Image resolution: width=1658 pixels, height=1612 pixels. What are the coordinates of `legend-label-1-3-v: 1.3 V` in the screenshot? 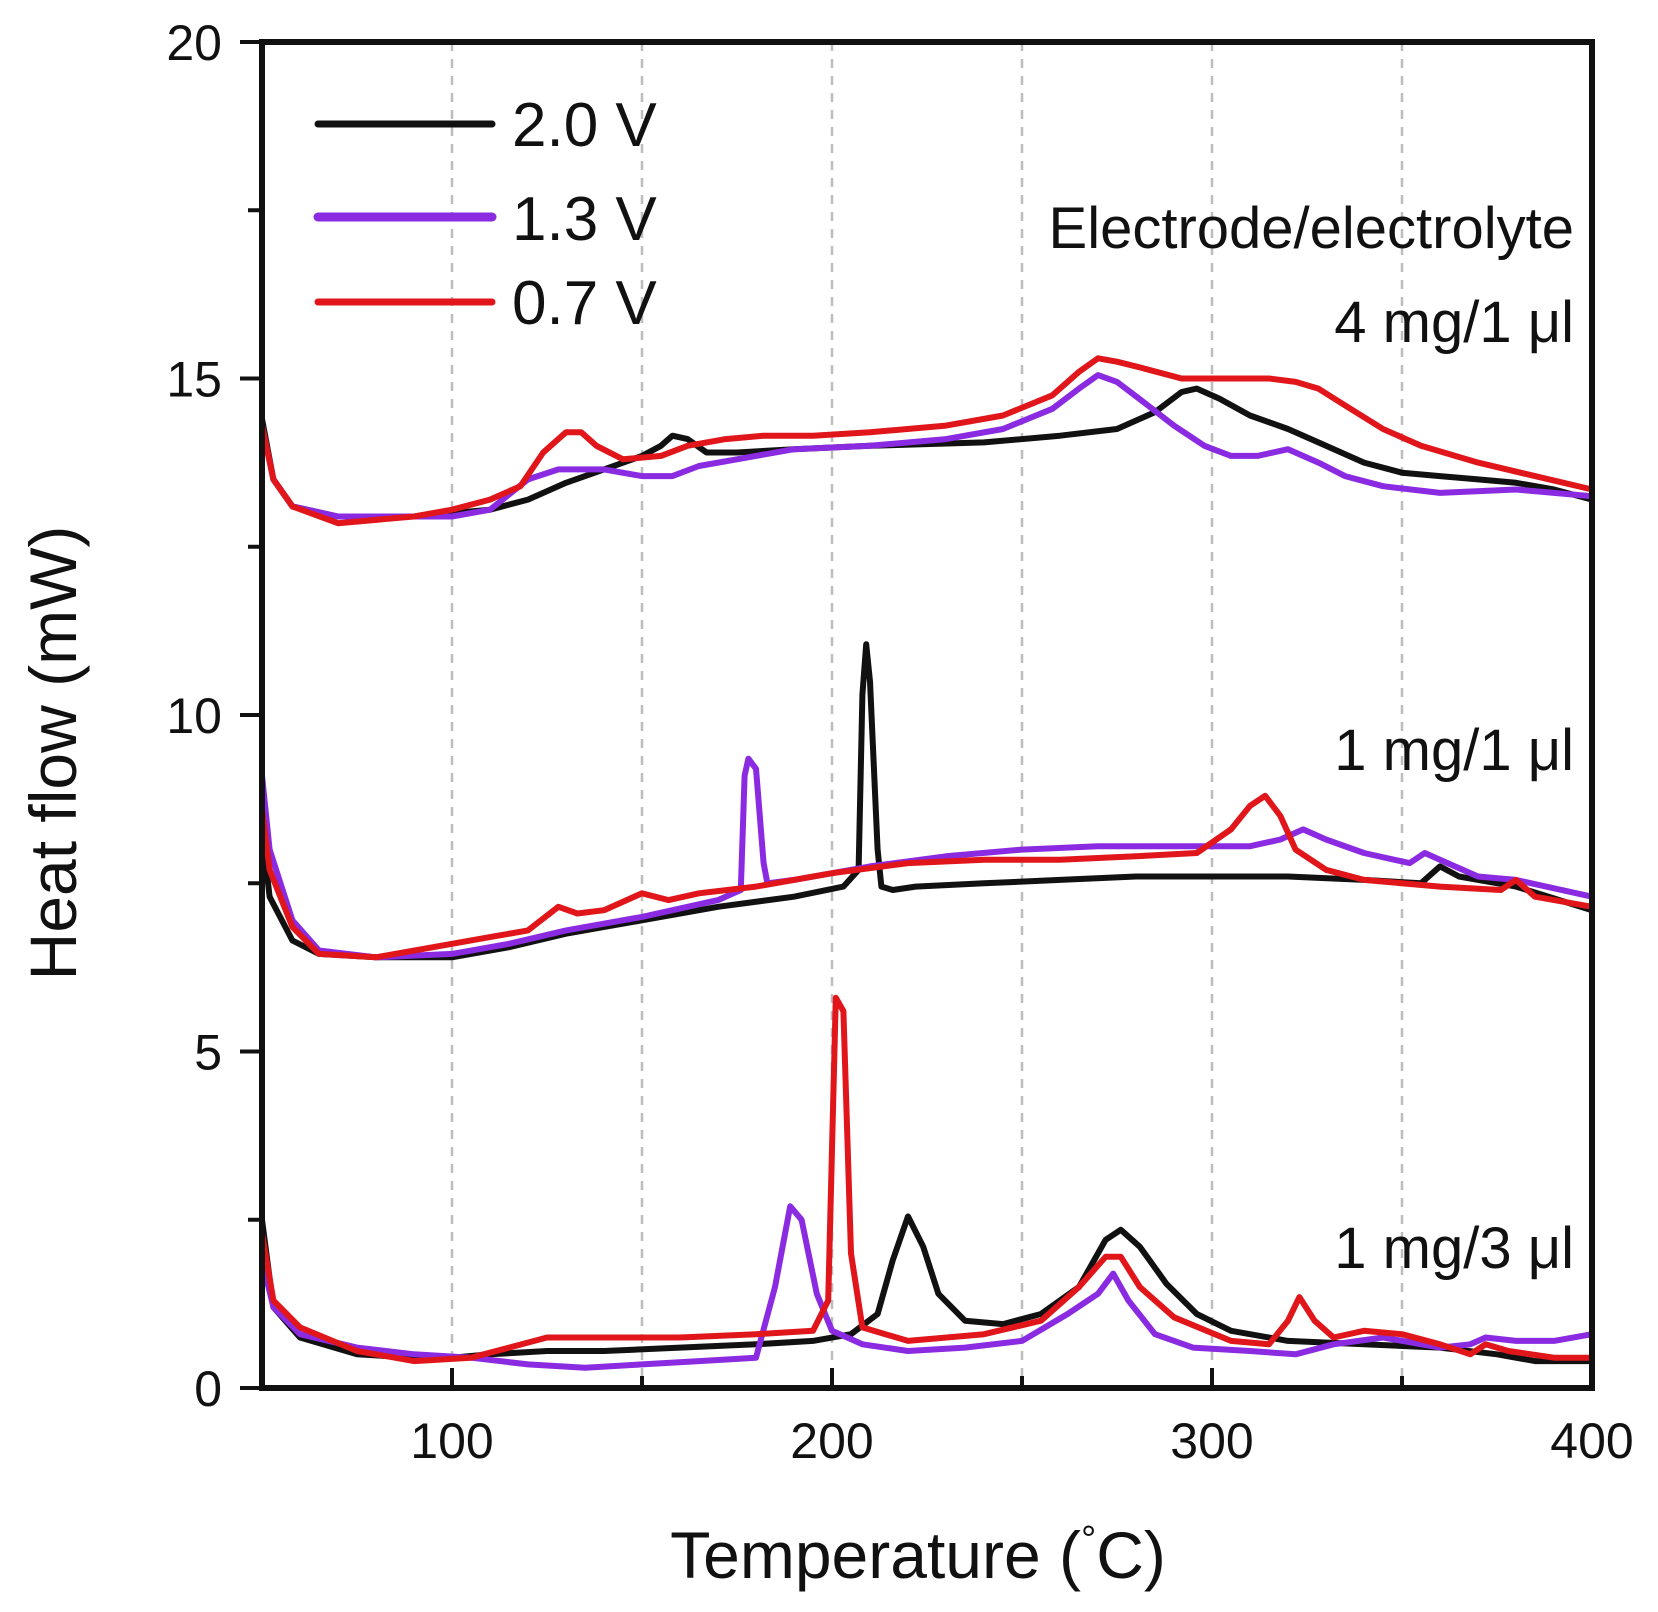 It's located at (584, 219).